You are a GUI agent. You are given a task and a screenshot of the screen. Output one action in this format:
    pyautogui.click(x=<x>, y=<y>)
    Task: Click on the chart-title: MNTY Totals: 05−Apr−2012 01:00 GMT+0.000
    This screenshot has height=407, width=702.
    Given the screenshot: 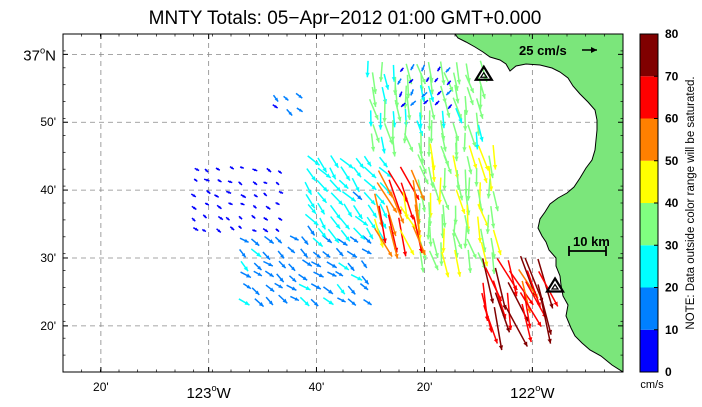 What is the action you would take?
    pyautogui.click(x=345, y=18)
    